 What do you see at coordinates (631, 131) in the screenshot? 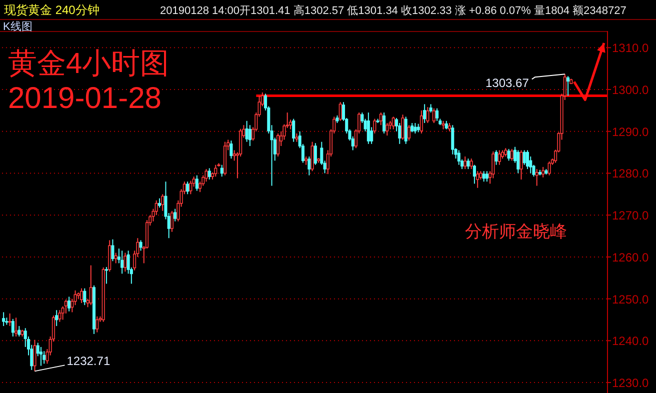
I see `y-tick-label: 1290.0` at bounding box center [631, 131].